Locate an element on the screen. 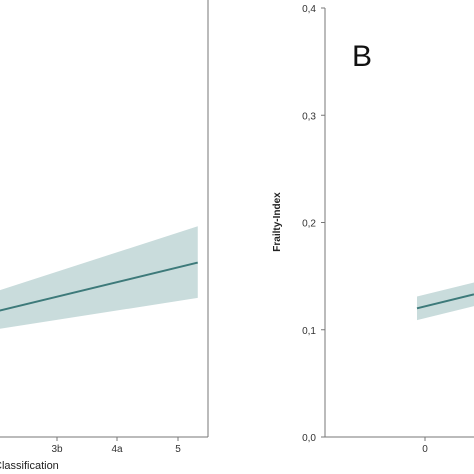 The height and width of the screenshot is (474, 474). right-x-ticks: 0 is located at coordinates (425, 446).